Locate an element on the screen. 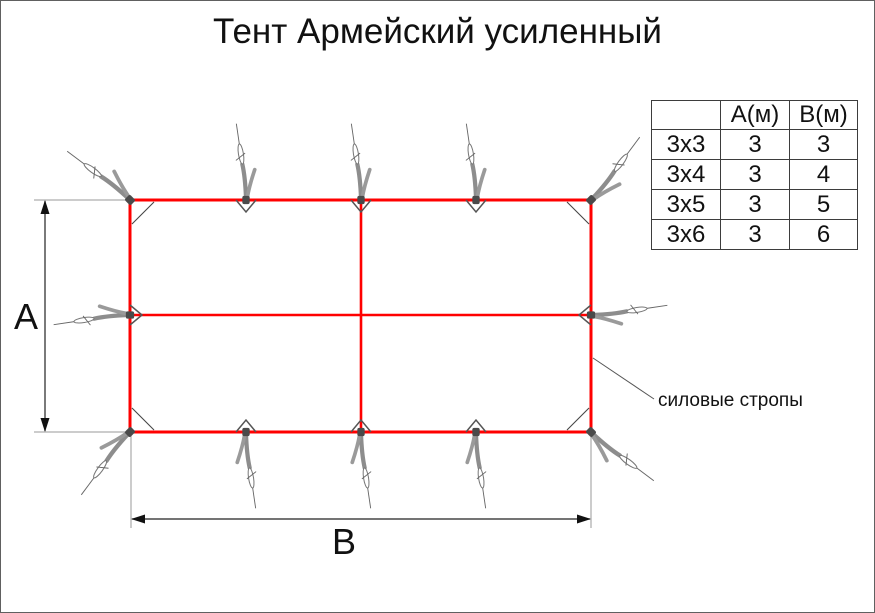 This screenshot has height=613, width=875. corner-stitch-bottom-left is located at coordinates (143, 419).